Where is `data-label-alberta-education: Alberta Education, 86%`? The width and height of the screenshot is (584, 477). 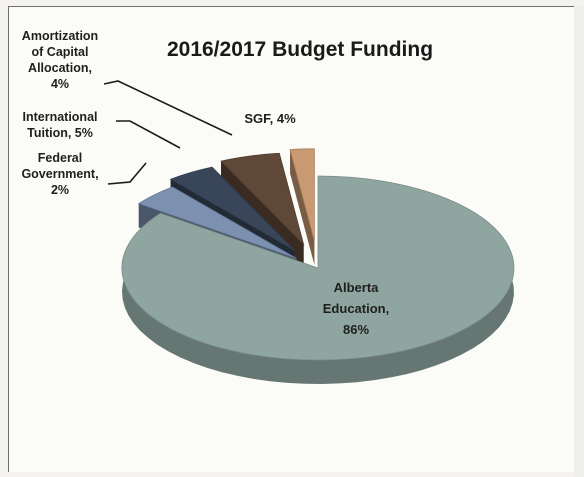 data-label-alberta-education: Alberta Education, 86% is located at coordinates (356, 308).